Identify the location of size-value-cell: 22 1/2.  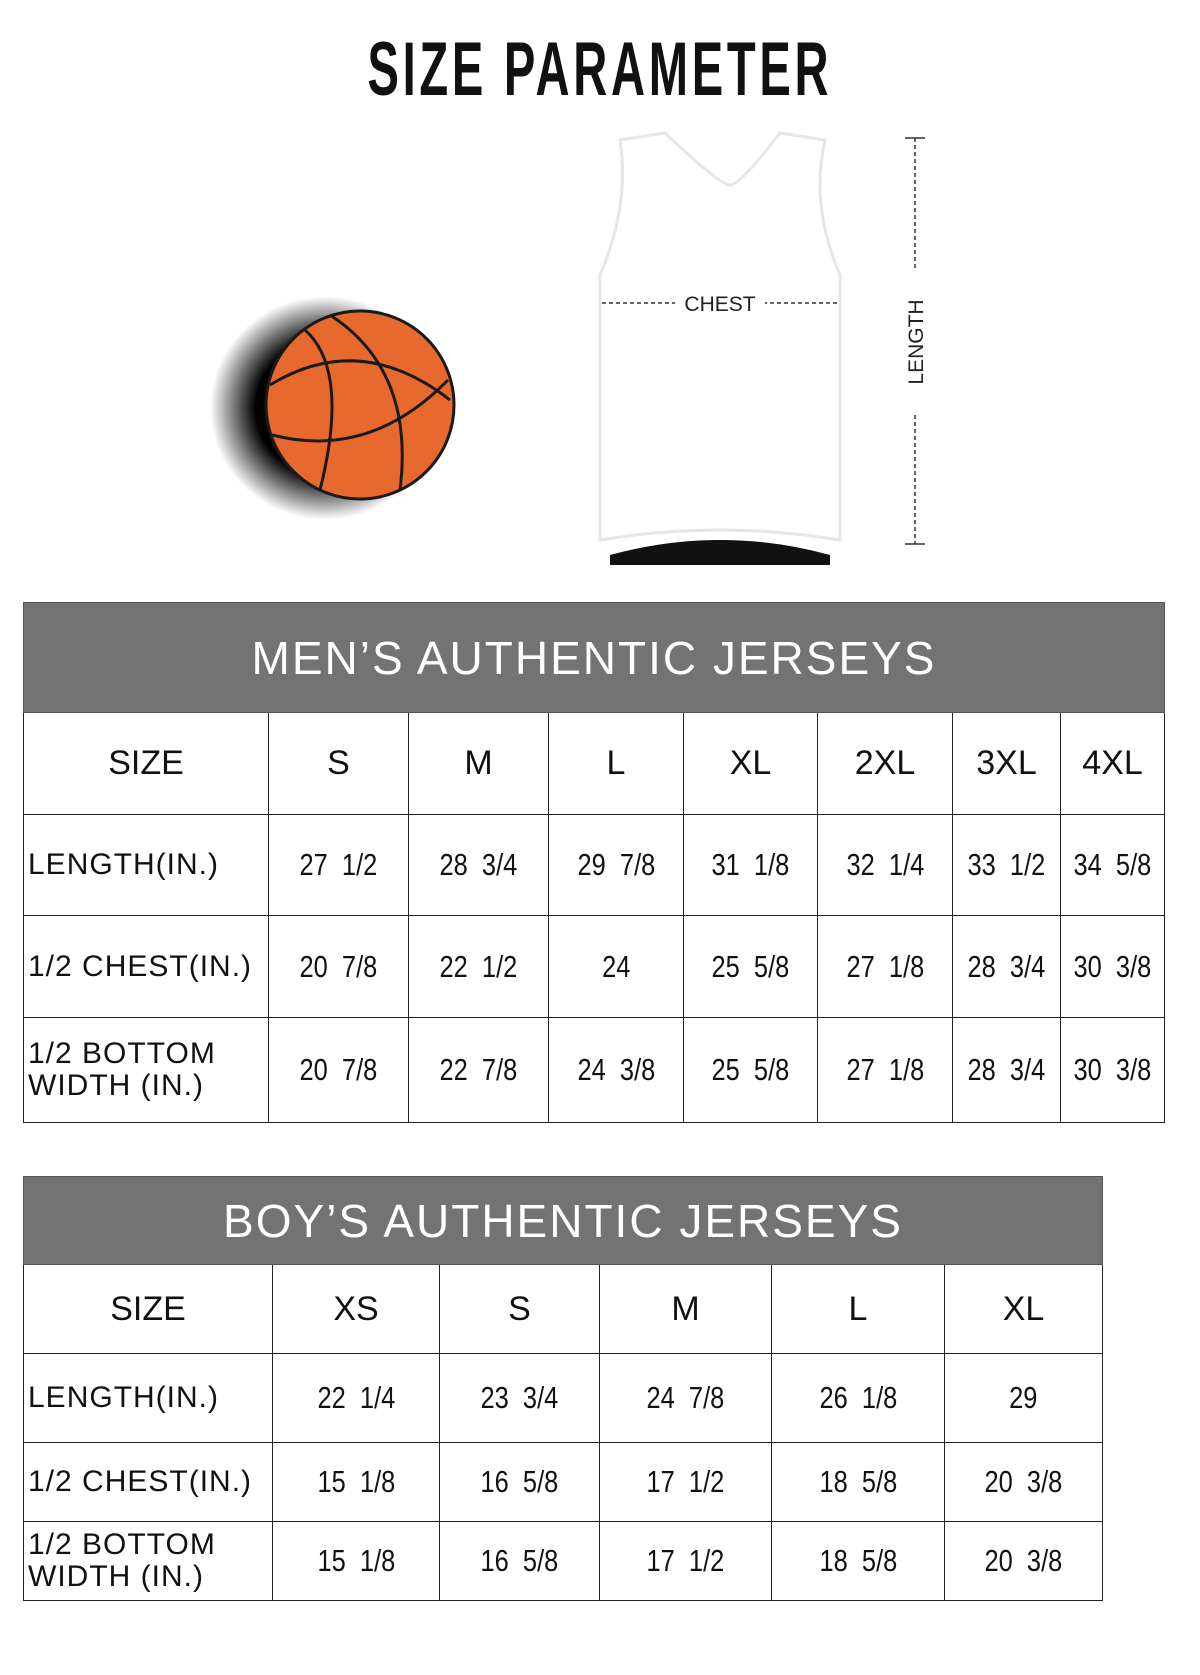
(478, 966).